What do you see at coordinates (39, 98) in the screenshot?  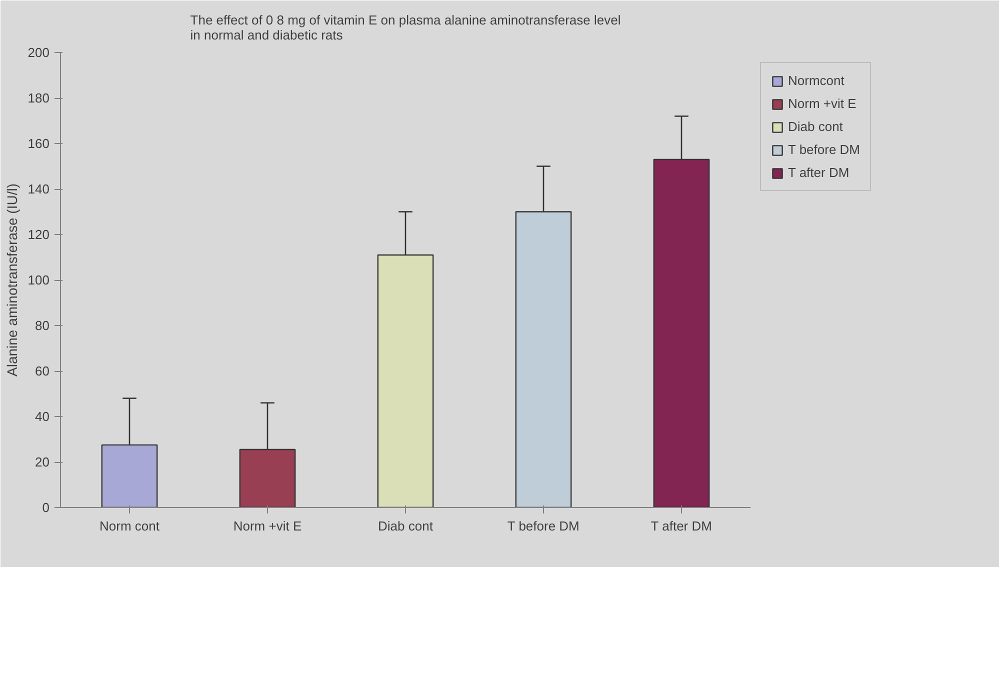 I see `y-tick-label: 180` at bounding box center [39, 98].